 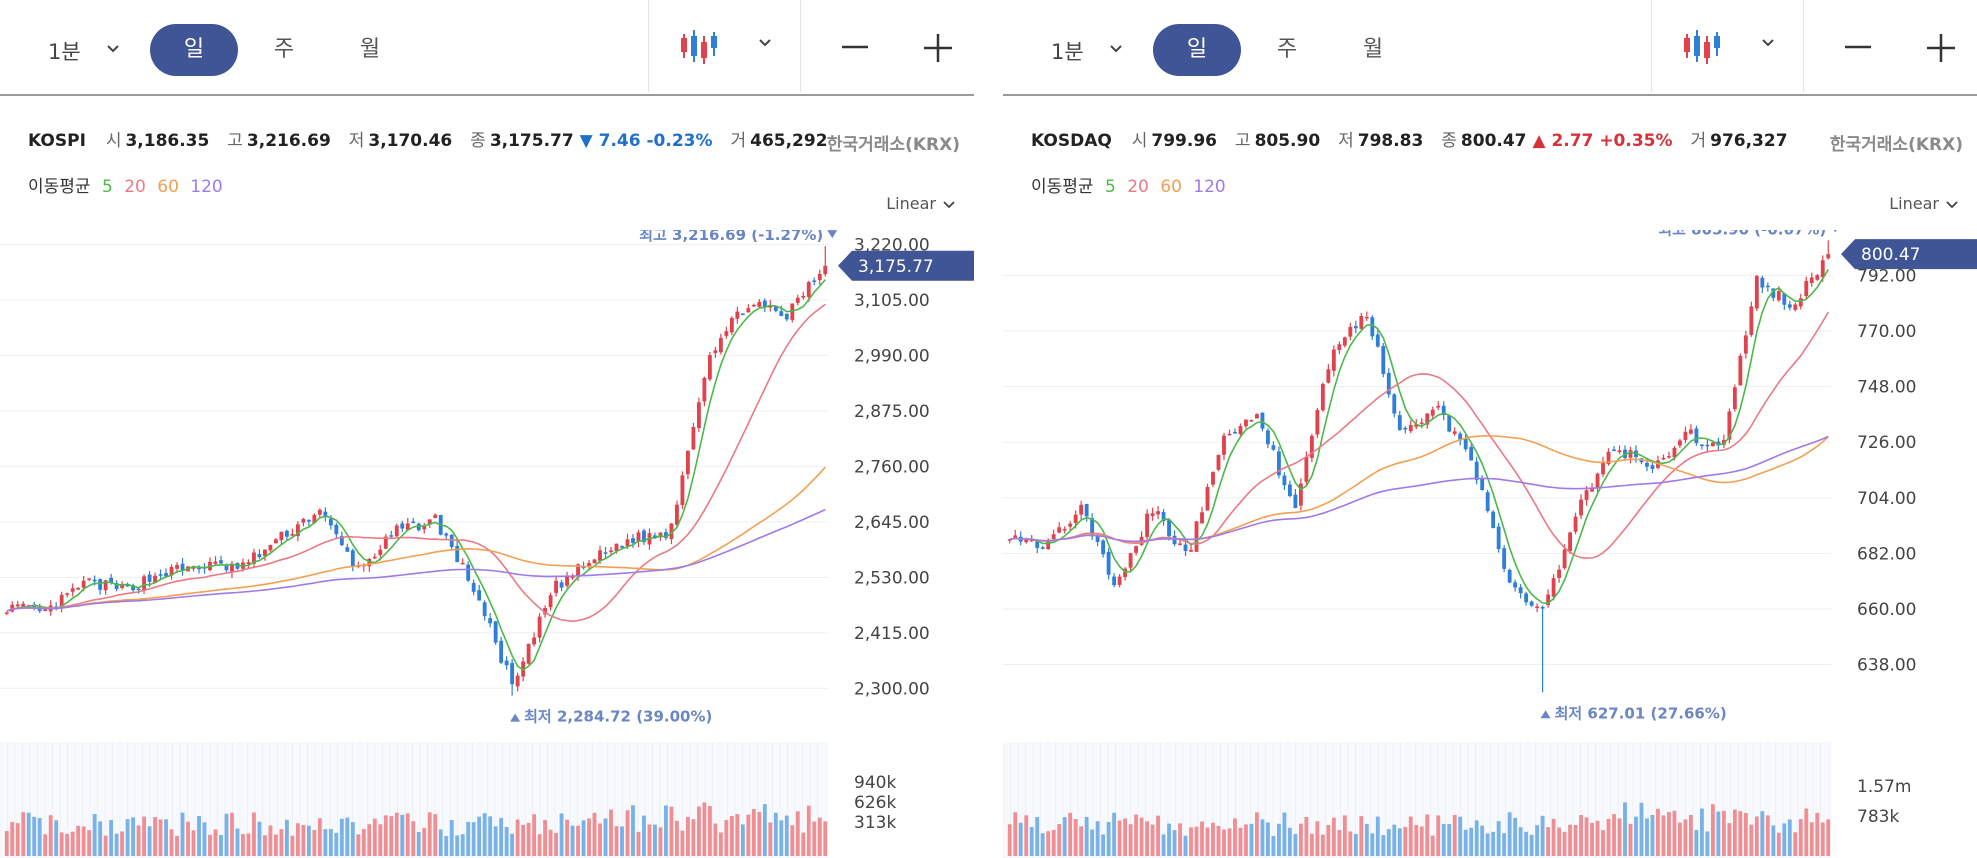 What do you see at coordinates (416, 829) in the screenshot?
I see `volume-bars` at bounding box center [416, 829].